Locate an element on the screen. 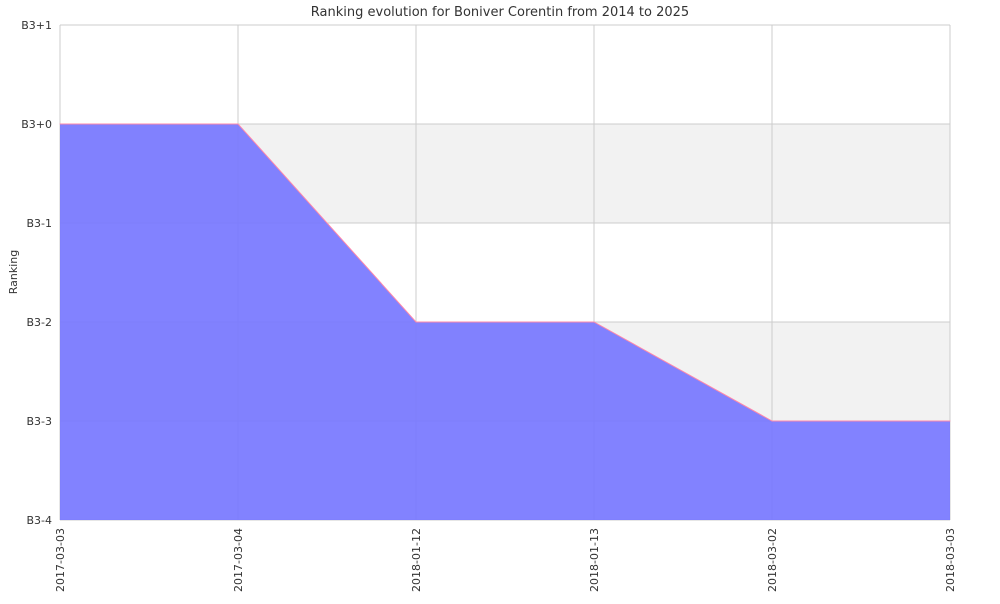 This screenshot has height=604, width=1000. x-tick-label: 2018-01-13 is located at coordinates (594, 560).